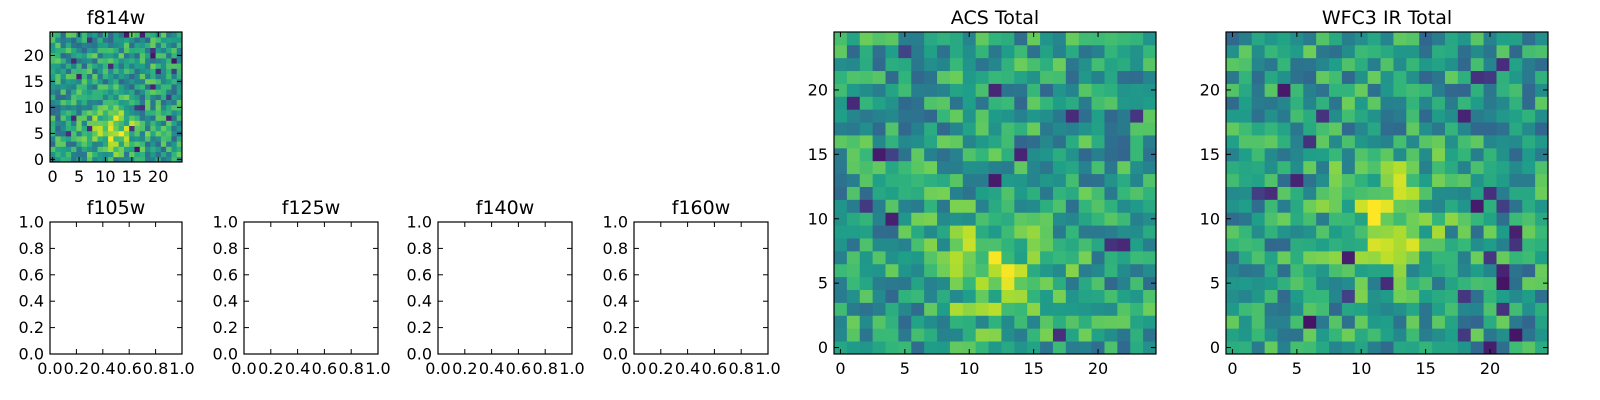 The width and height of the screenshot is (1600, 400). I want to click on x-tick-label: 0.8, so click(350, 368).